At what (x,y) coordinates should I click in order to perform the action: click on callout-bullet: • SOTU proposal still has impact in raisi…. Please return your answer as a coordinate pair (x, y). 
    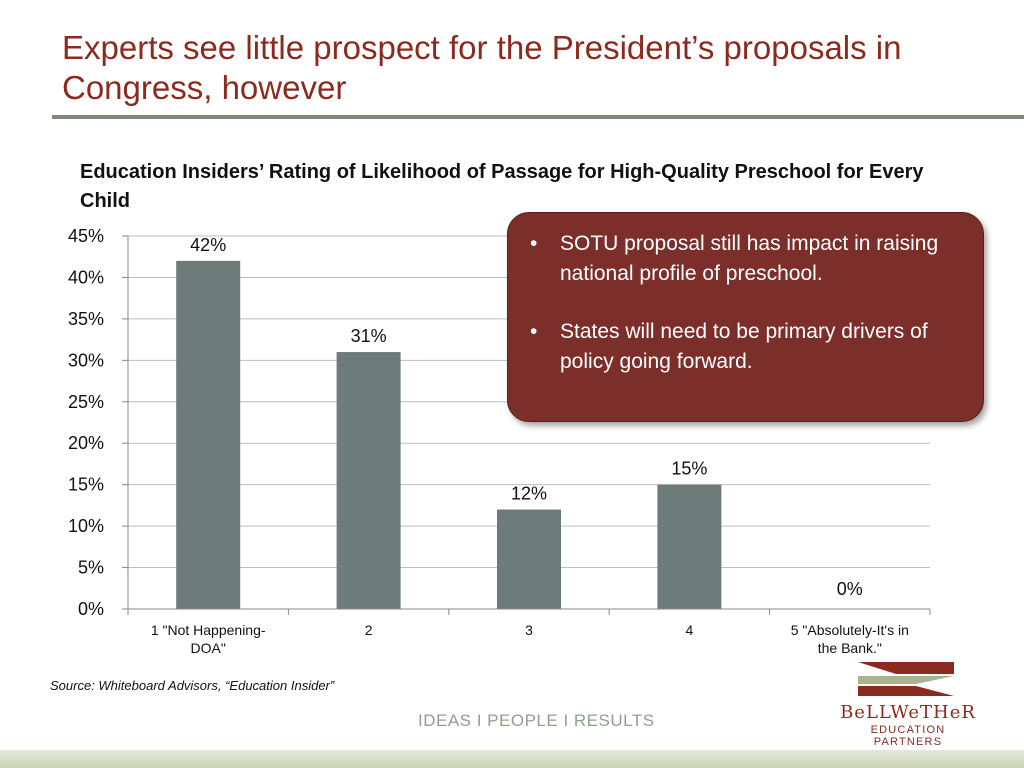
    Looking at the image, I should click on (746, 259).